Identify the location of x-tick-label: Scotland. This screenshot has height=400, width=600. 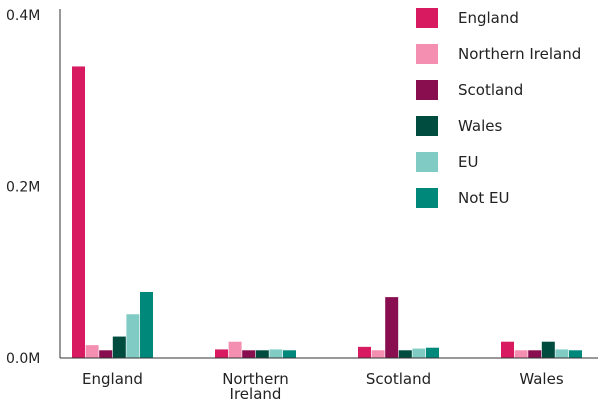
(398, 379).